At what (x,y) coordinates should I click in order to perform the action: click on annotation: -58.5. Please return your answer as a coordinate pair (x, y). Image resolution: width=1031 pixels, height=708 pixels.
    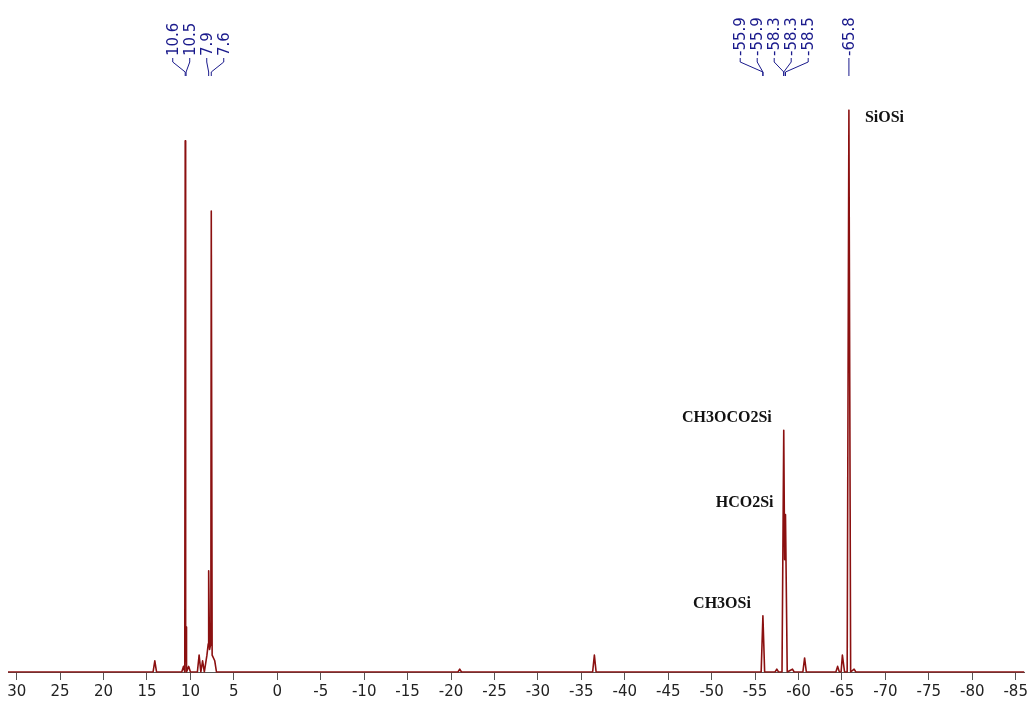
    Looking at the image, I should click on (808, 36).